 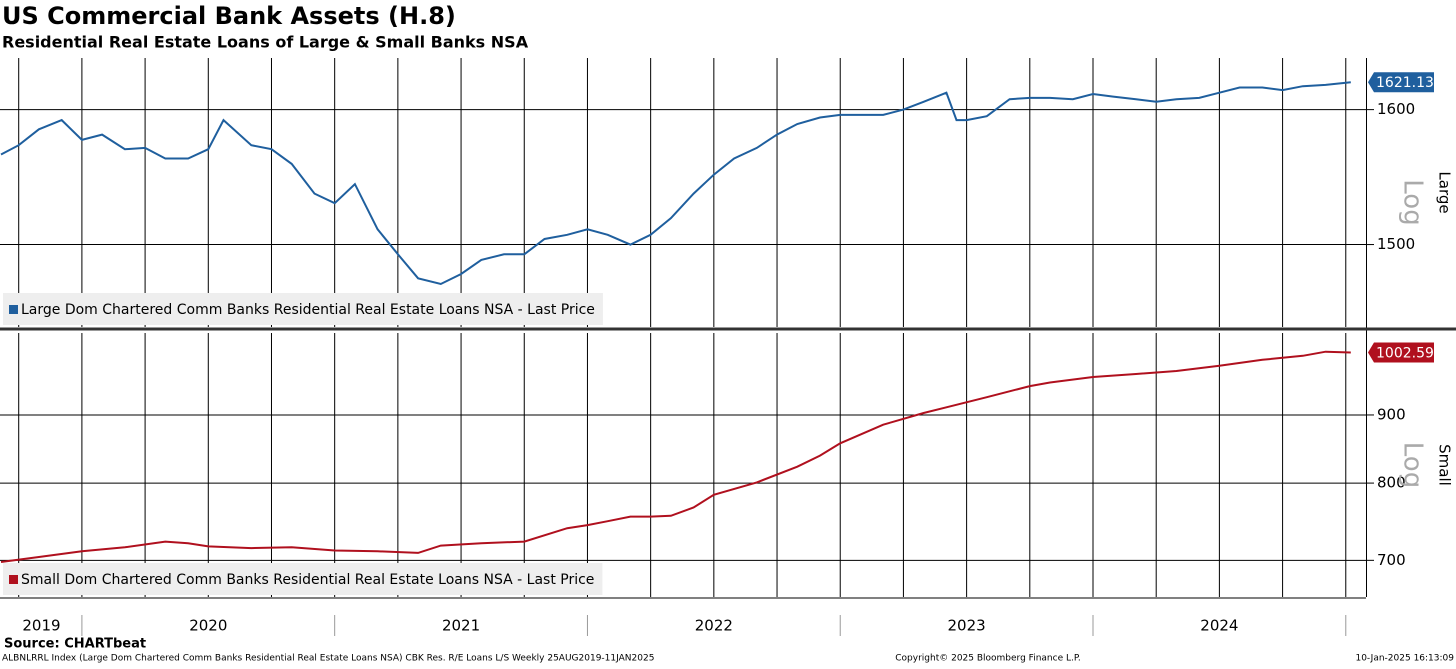 I want to click on y-tick-label: 800, so click(x=1391, y=483).